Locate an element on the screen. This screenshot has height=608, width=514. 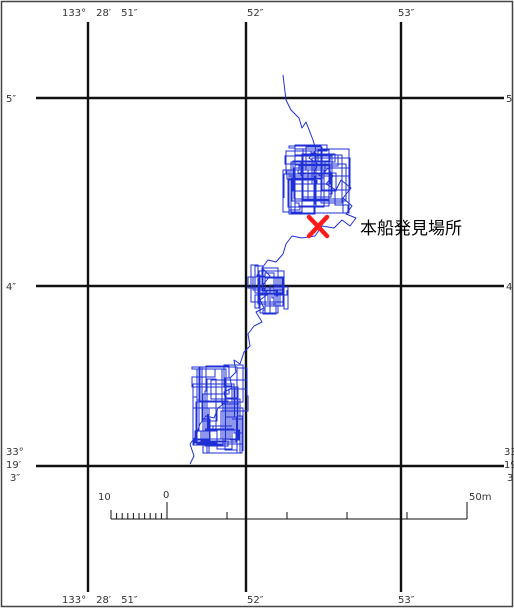
bottom-label-51: 133° 28′ 51″ is located at coordinates (100, 600).